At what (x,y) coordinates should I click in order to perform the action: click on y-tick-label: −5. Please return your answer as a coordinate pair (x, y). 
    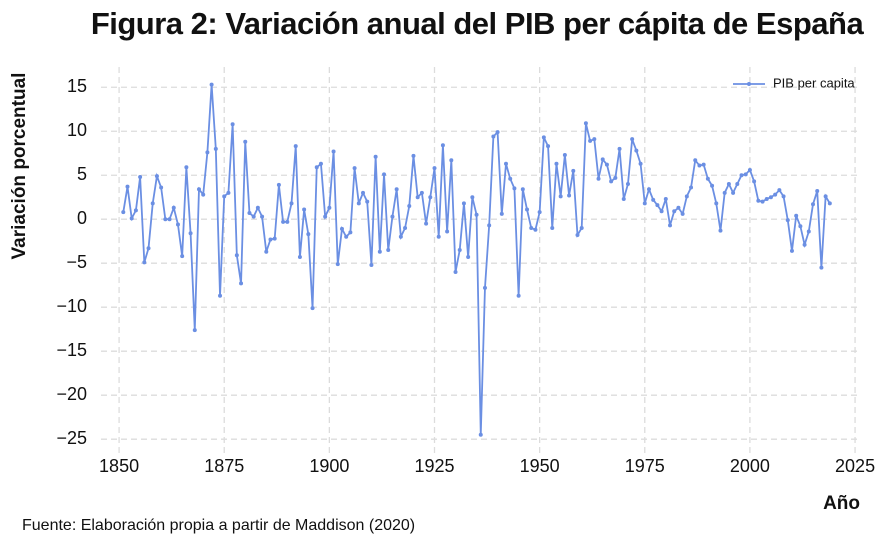
    Looking at the image, I should click on (76, 262).